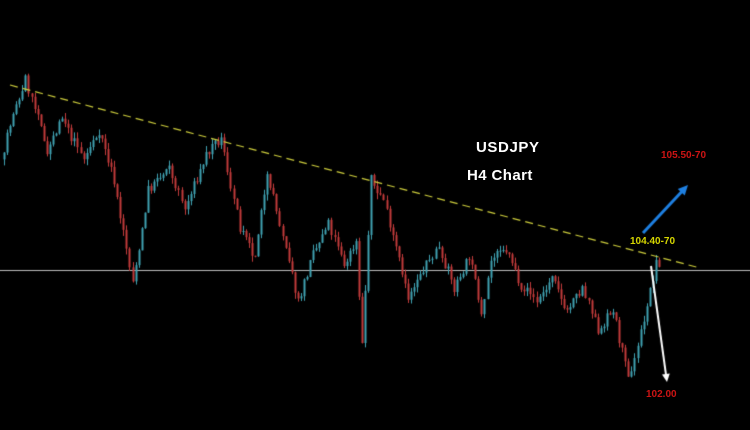 Image resolution: width=750 pixels, height=430 pixels. Describe the element at coordinates (661, 394) in the screenshot. I see `lower-target-label: 102.00` at that location.